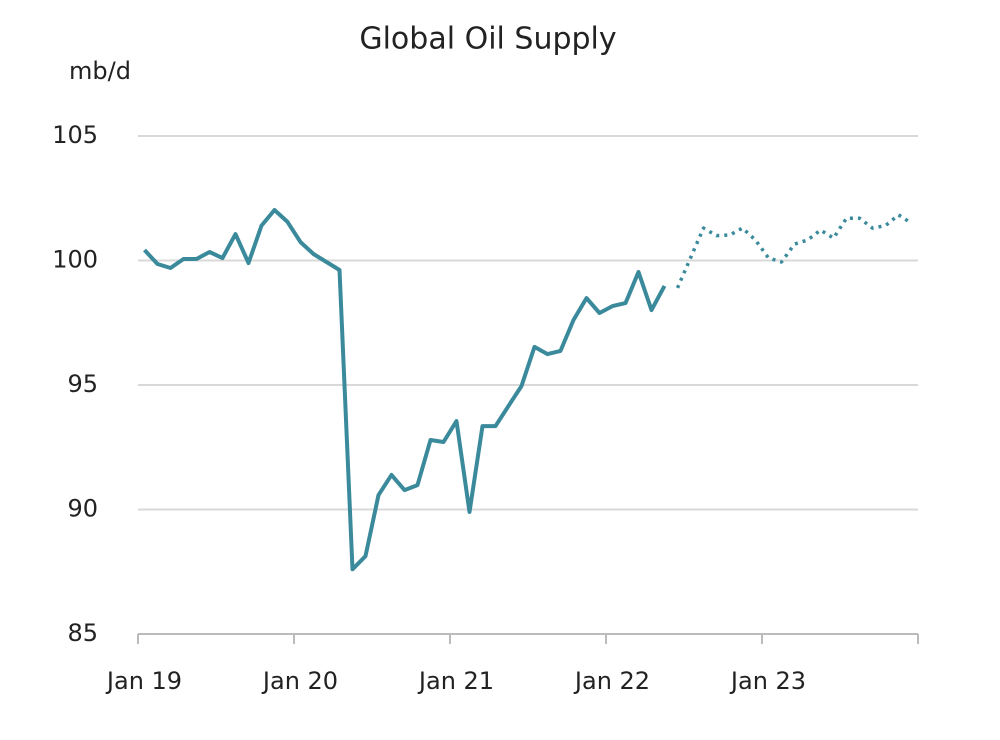  Describe the element at coordinates (767, 681) in the screenshot. I see `x-tick-label: Jan 23` at that location.